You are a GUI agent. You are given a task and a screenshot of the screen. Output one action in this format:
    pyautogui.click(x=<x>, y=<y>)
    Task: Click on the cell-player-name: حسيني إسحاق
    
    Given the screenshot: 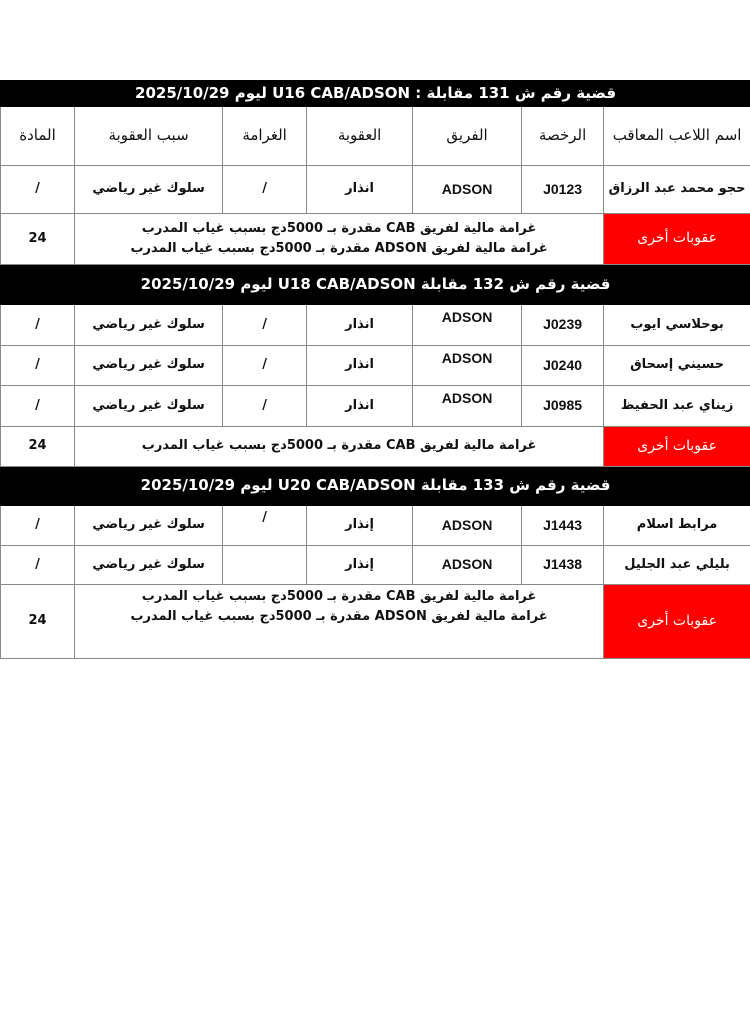 What is the action you would take?
    pyautogui.click(x=676, y=365)
    